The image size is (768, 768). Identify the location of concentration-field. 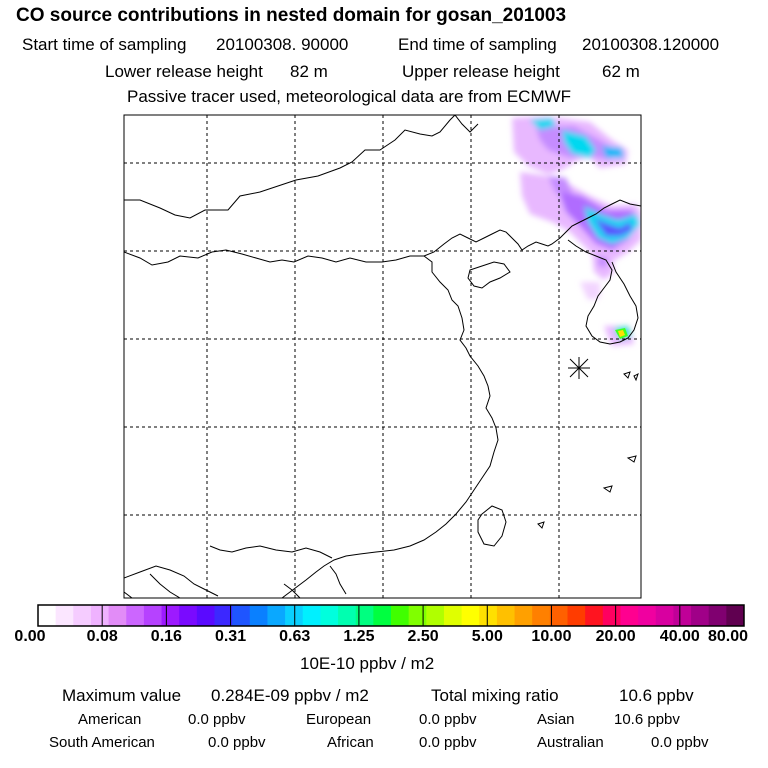
(576, 231).